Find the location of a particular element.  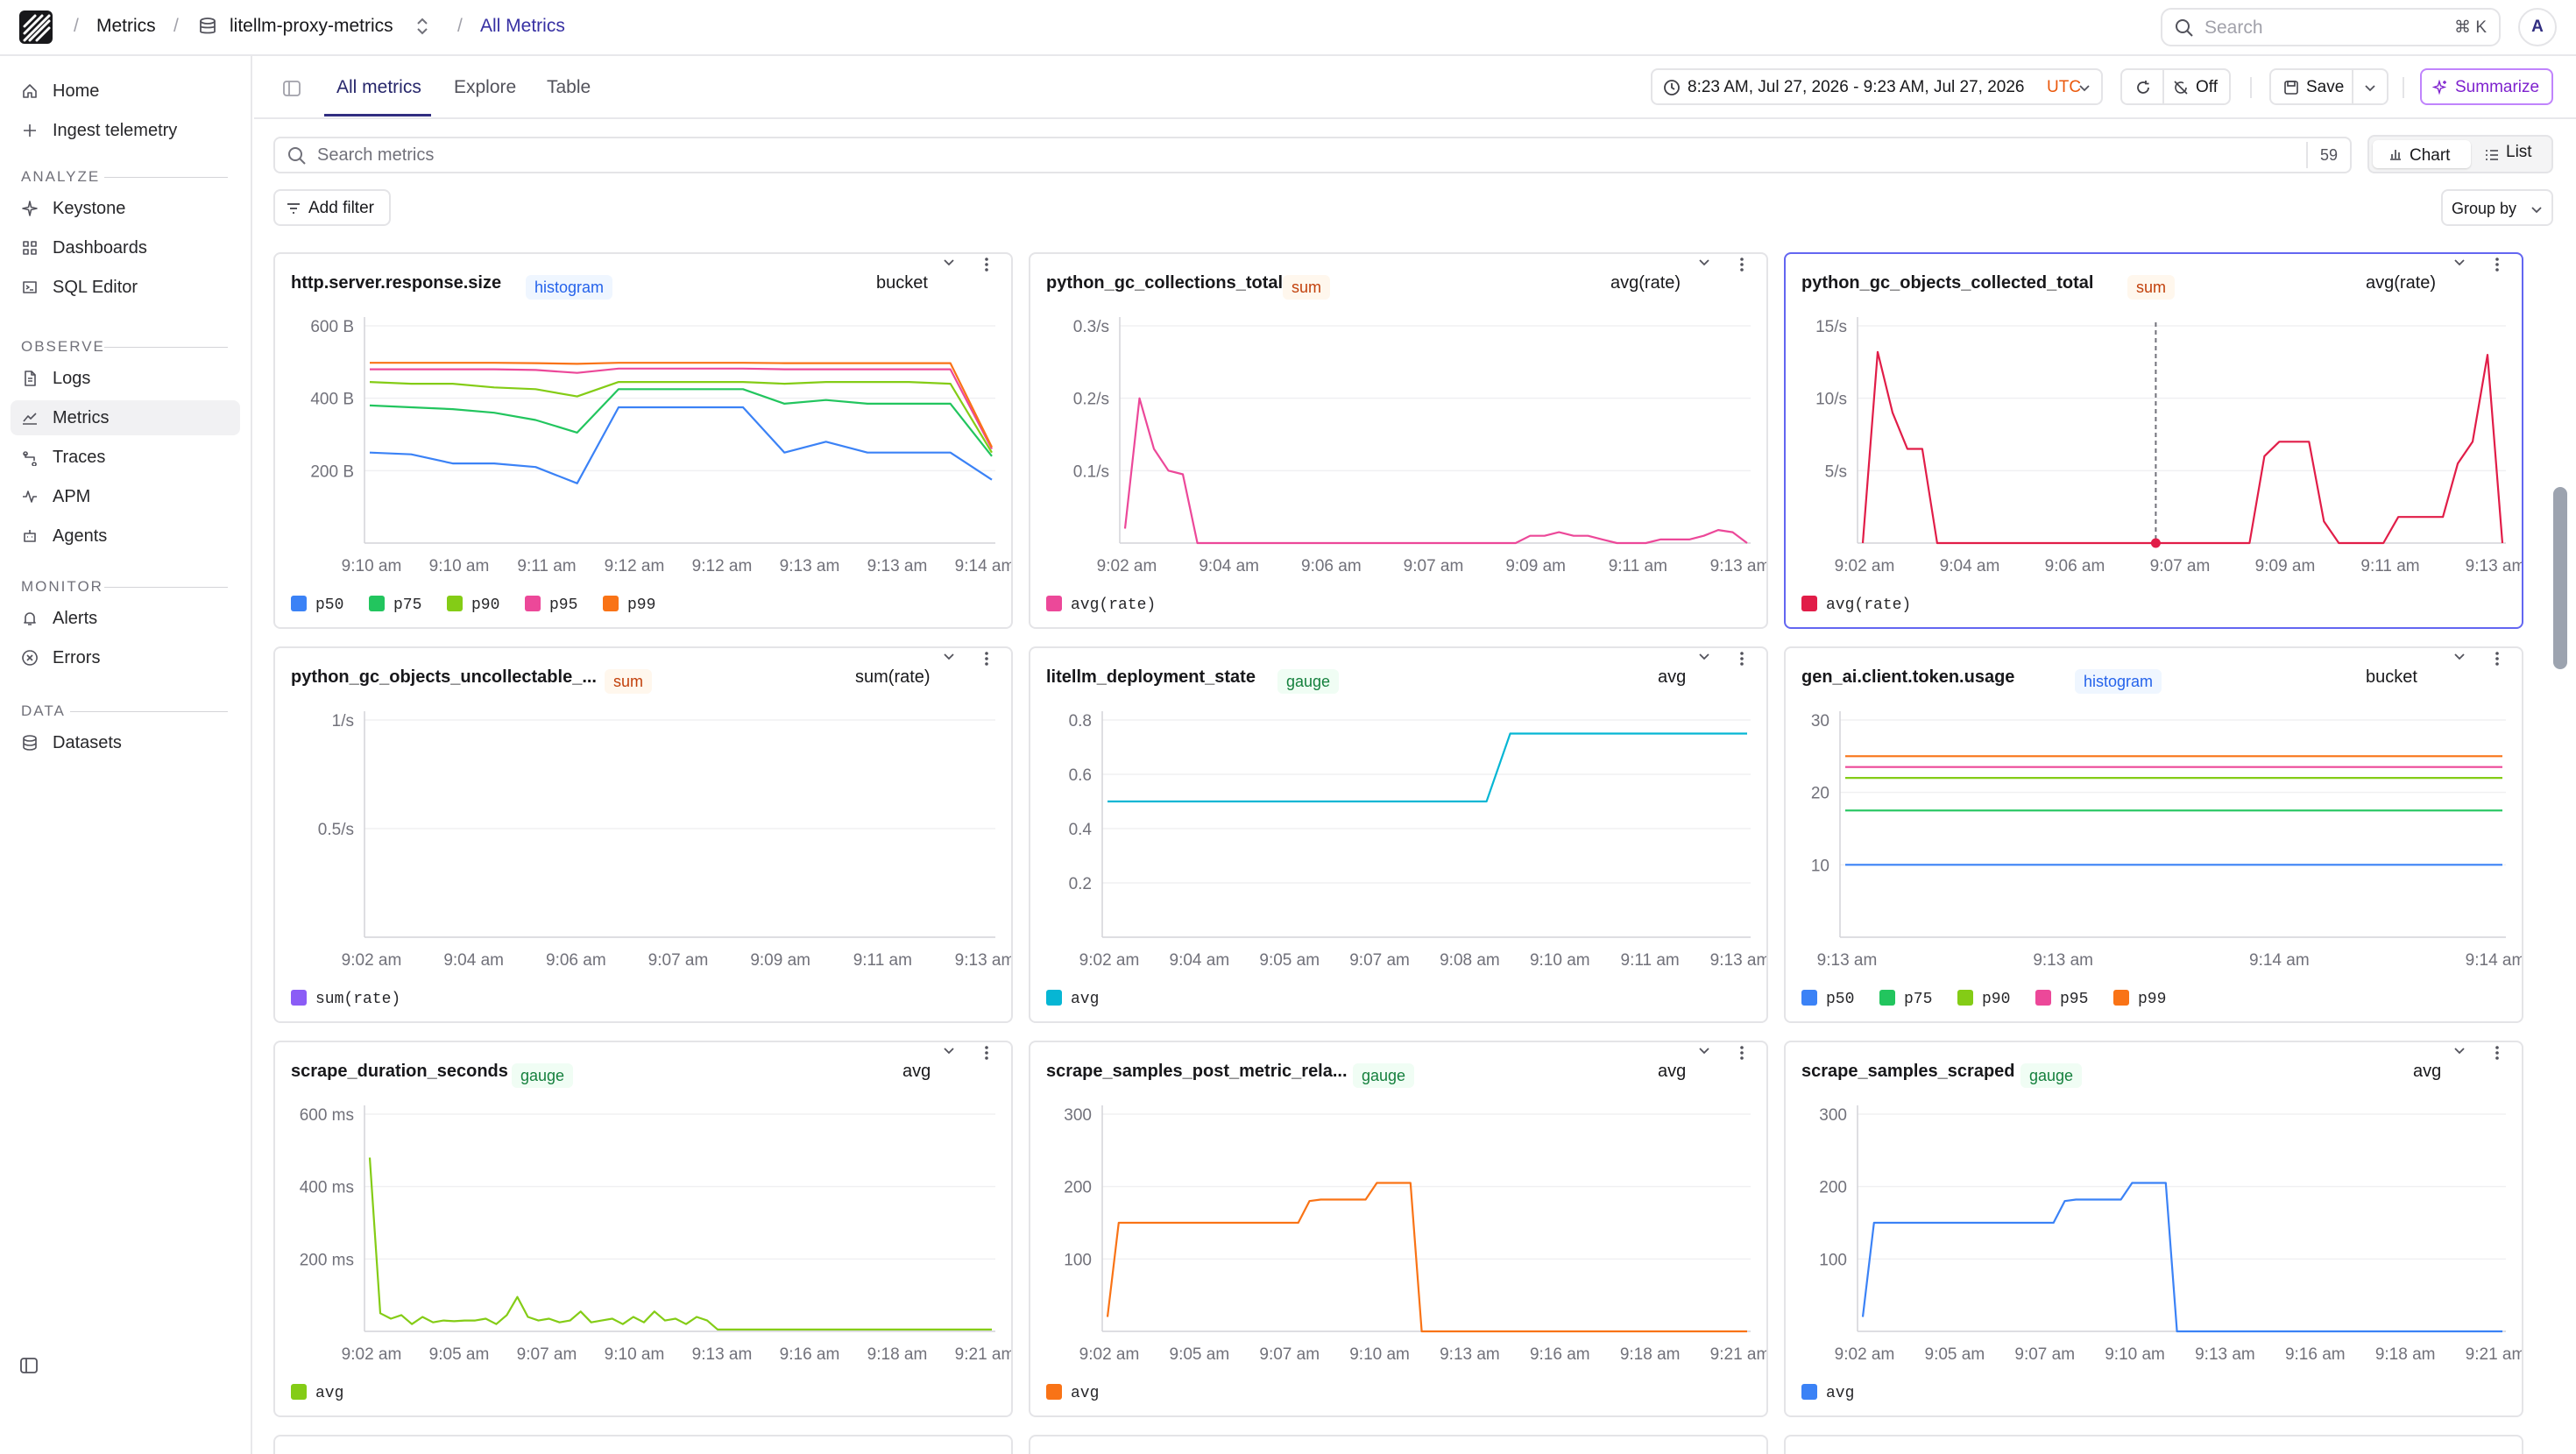

breadcrumb-dataset: litellm-proxy-metrics is located at coordinates (311, 26).